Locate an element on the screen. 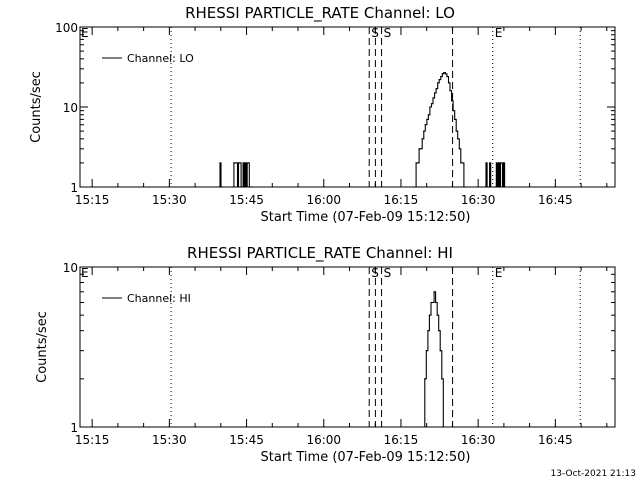 This screenshot has width=640, height=480. event-line-label: E is located at coordinates (499, 33).